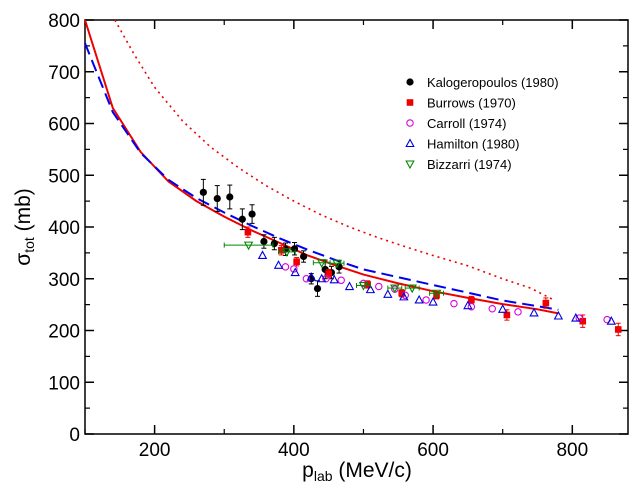 Image resolution: width=631 pixels, height=486 pixels. I want to click on x-tick-label: 800, so click(572, 450).